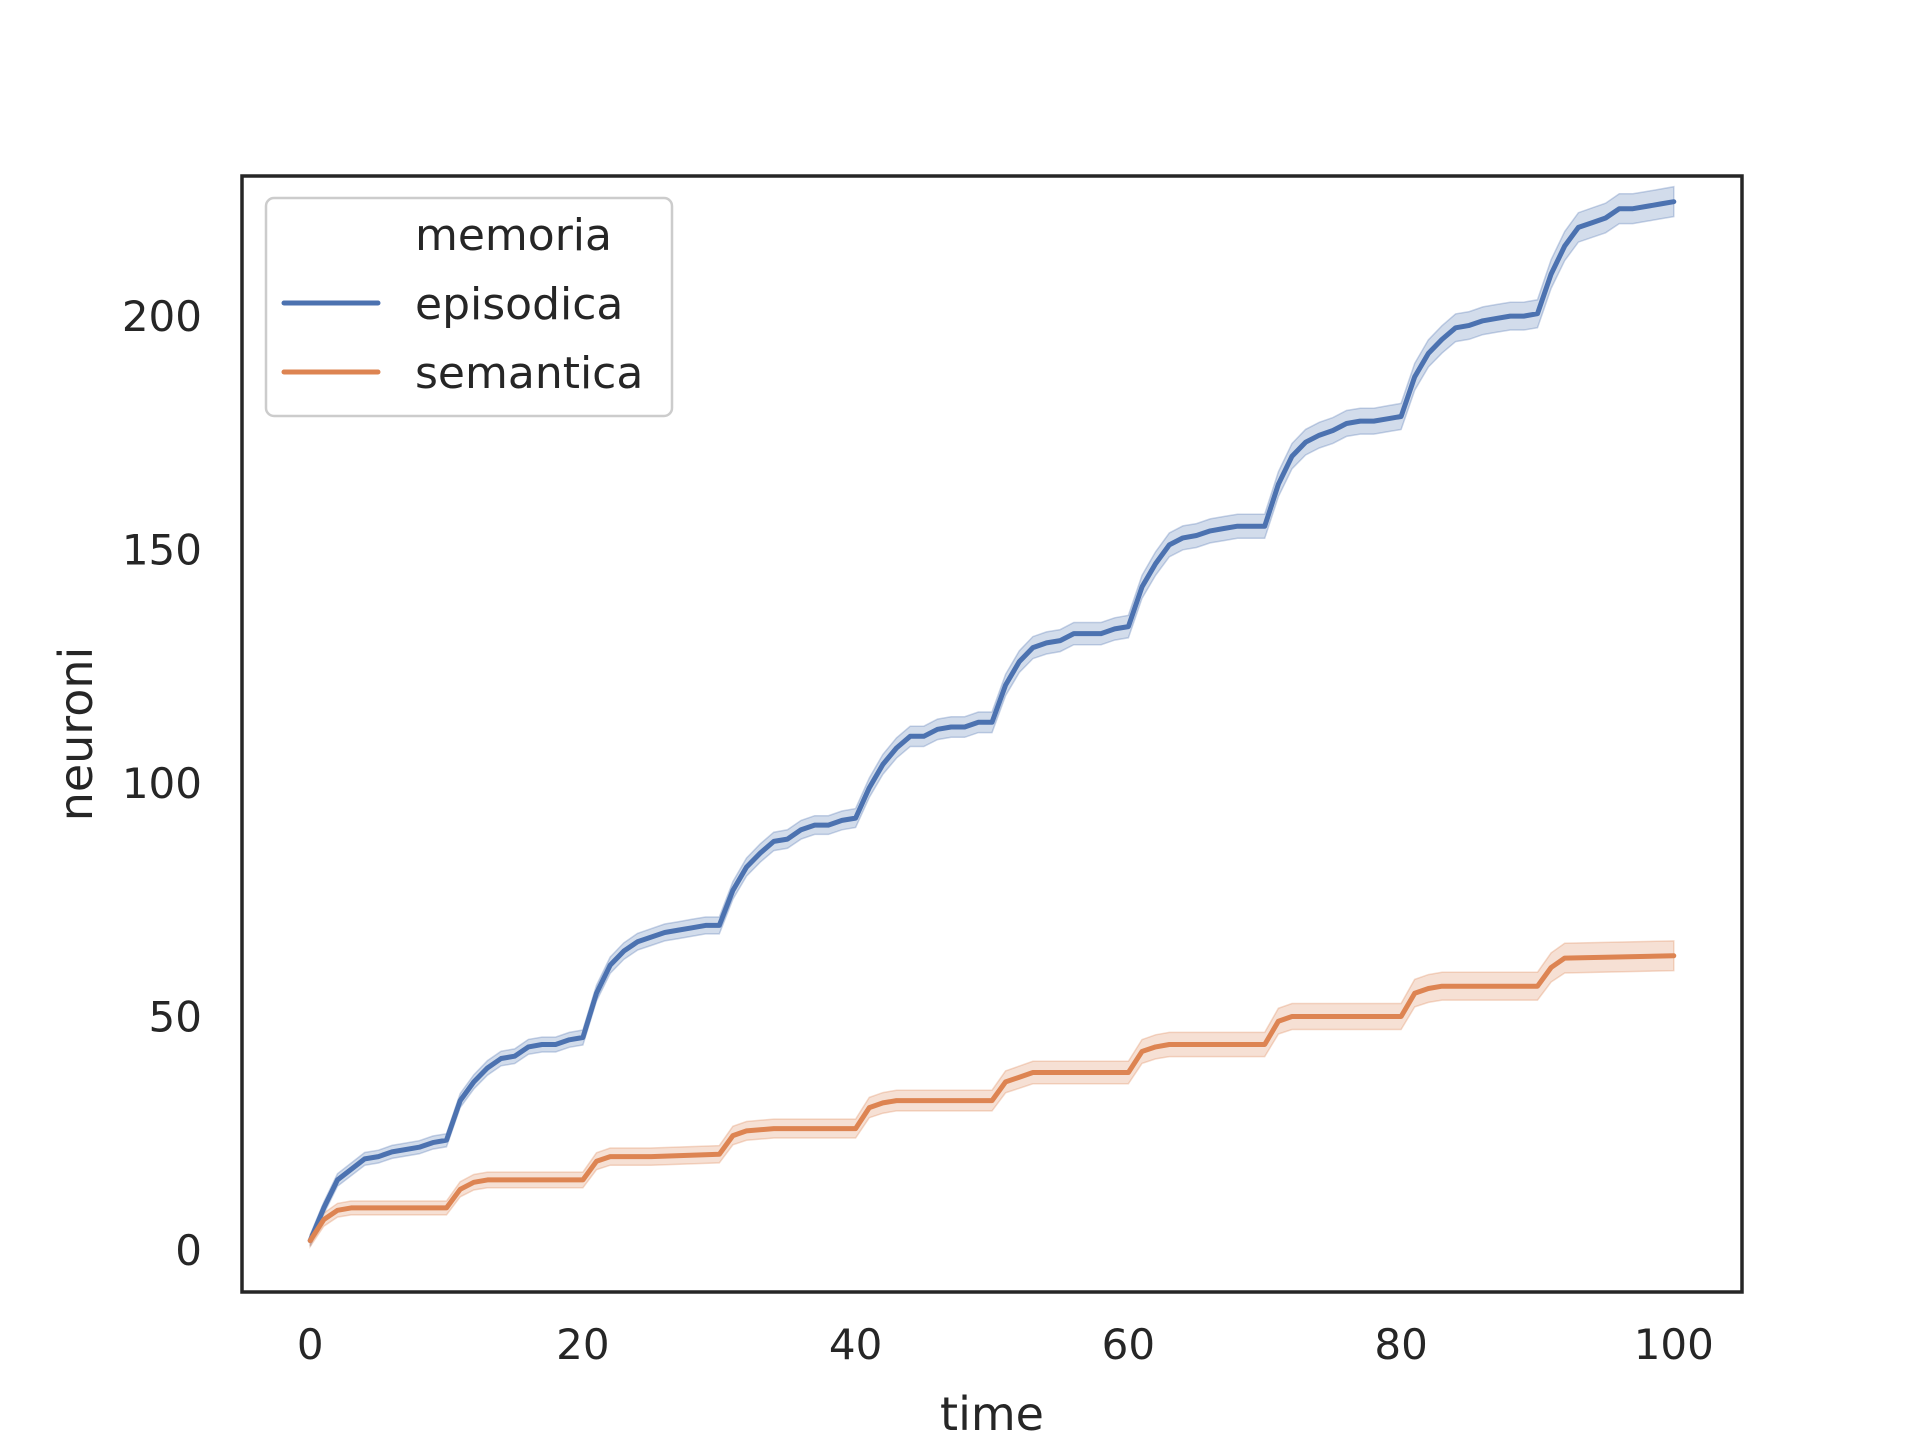 The width and height of the screenshot is (1920, 1440). What do you see at coordinates (162, 550) in the screenshot?
I see `y-tick-label: 150` at bounding box center [162, 550].